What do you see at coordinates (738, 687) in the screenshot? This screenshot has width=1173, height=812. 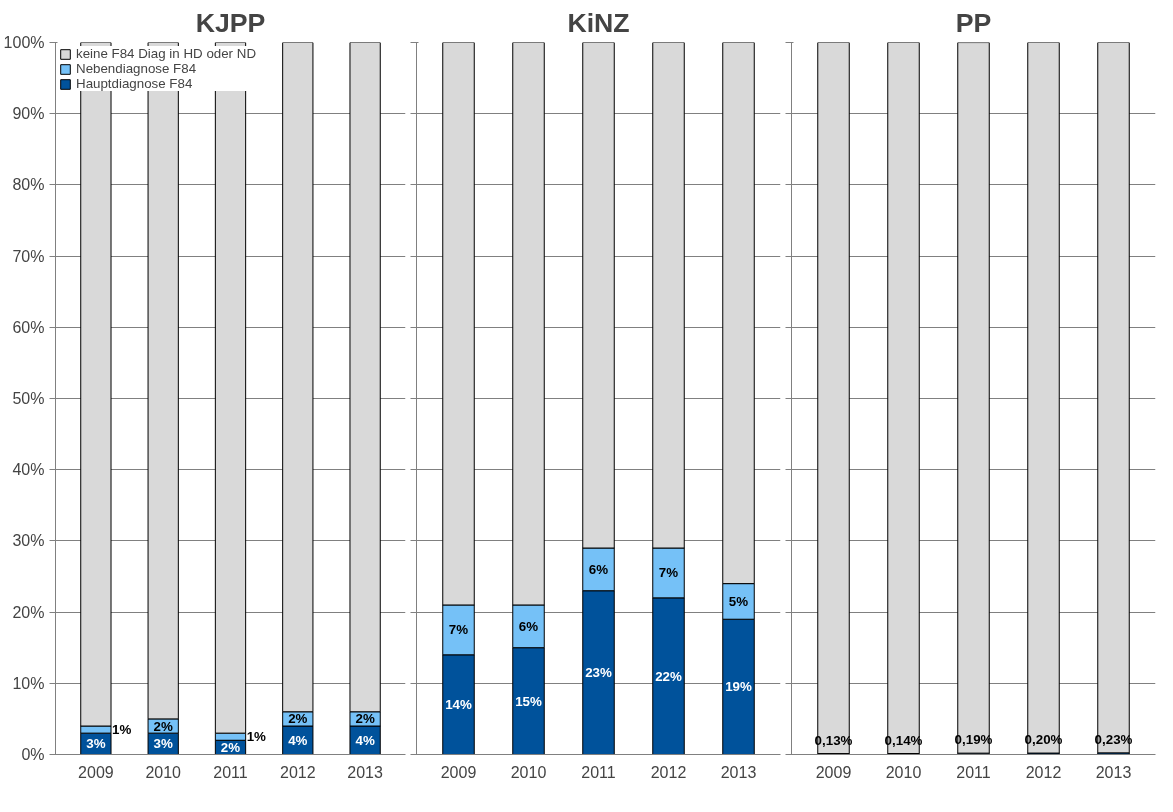 I see `data-label: 19%` at bounding box center [738, 687].